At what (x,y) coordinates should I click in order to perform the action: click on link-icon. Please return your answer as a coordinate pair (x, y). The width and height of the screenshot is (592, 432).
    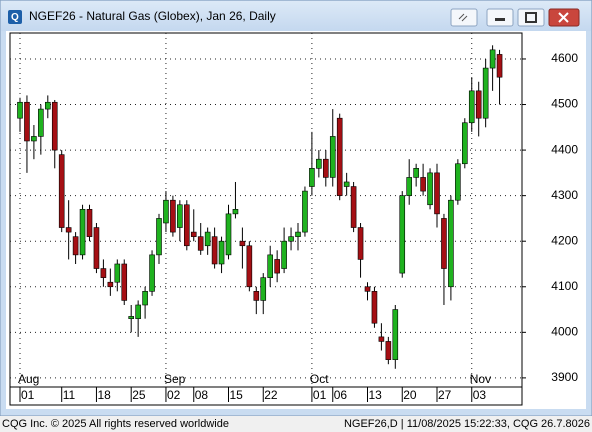
    Looking at the image, I should click on (463, 17).